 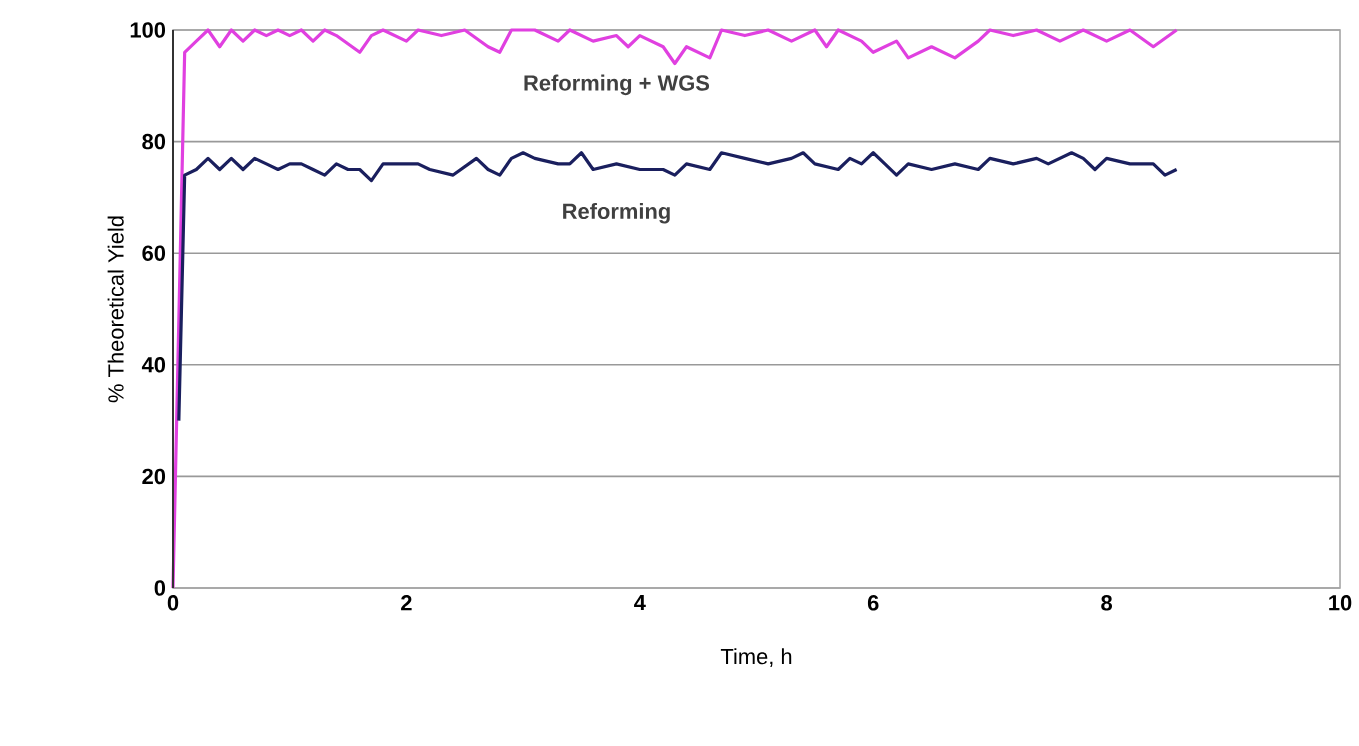 What do you see at coordinates (160, 588) in the screenshot?
I see `y-tick-label: 0` at bounding box center [160, 588].